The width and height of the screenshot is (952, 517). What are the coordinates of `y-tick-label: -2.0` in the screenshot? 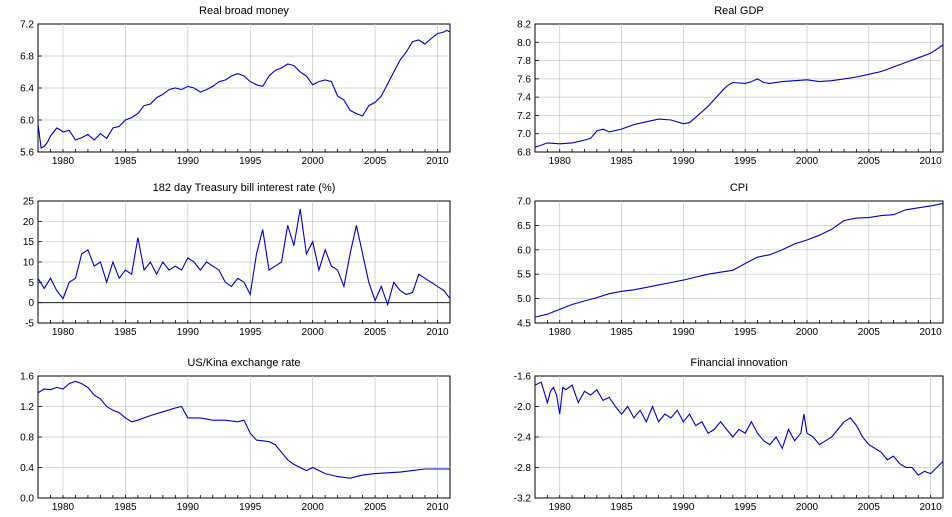 It's located at (523, 407).